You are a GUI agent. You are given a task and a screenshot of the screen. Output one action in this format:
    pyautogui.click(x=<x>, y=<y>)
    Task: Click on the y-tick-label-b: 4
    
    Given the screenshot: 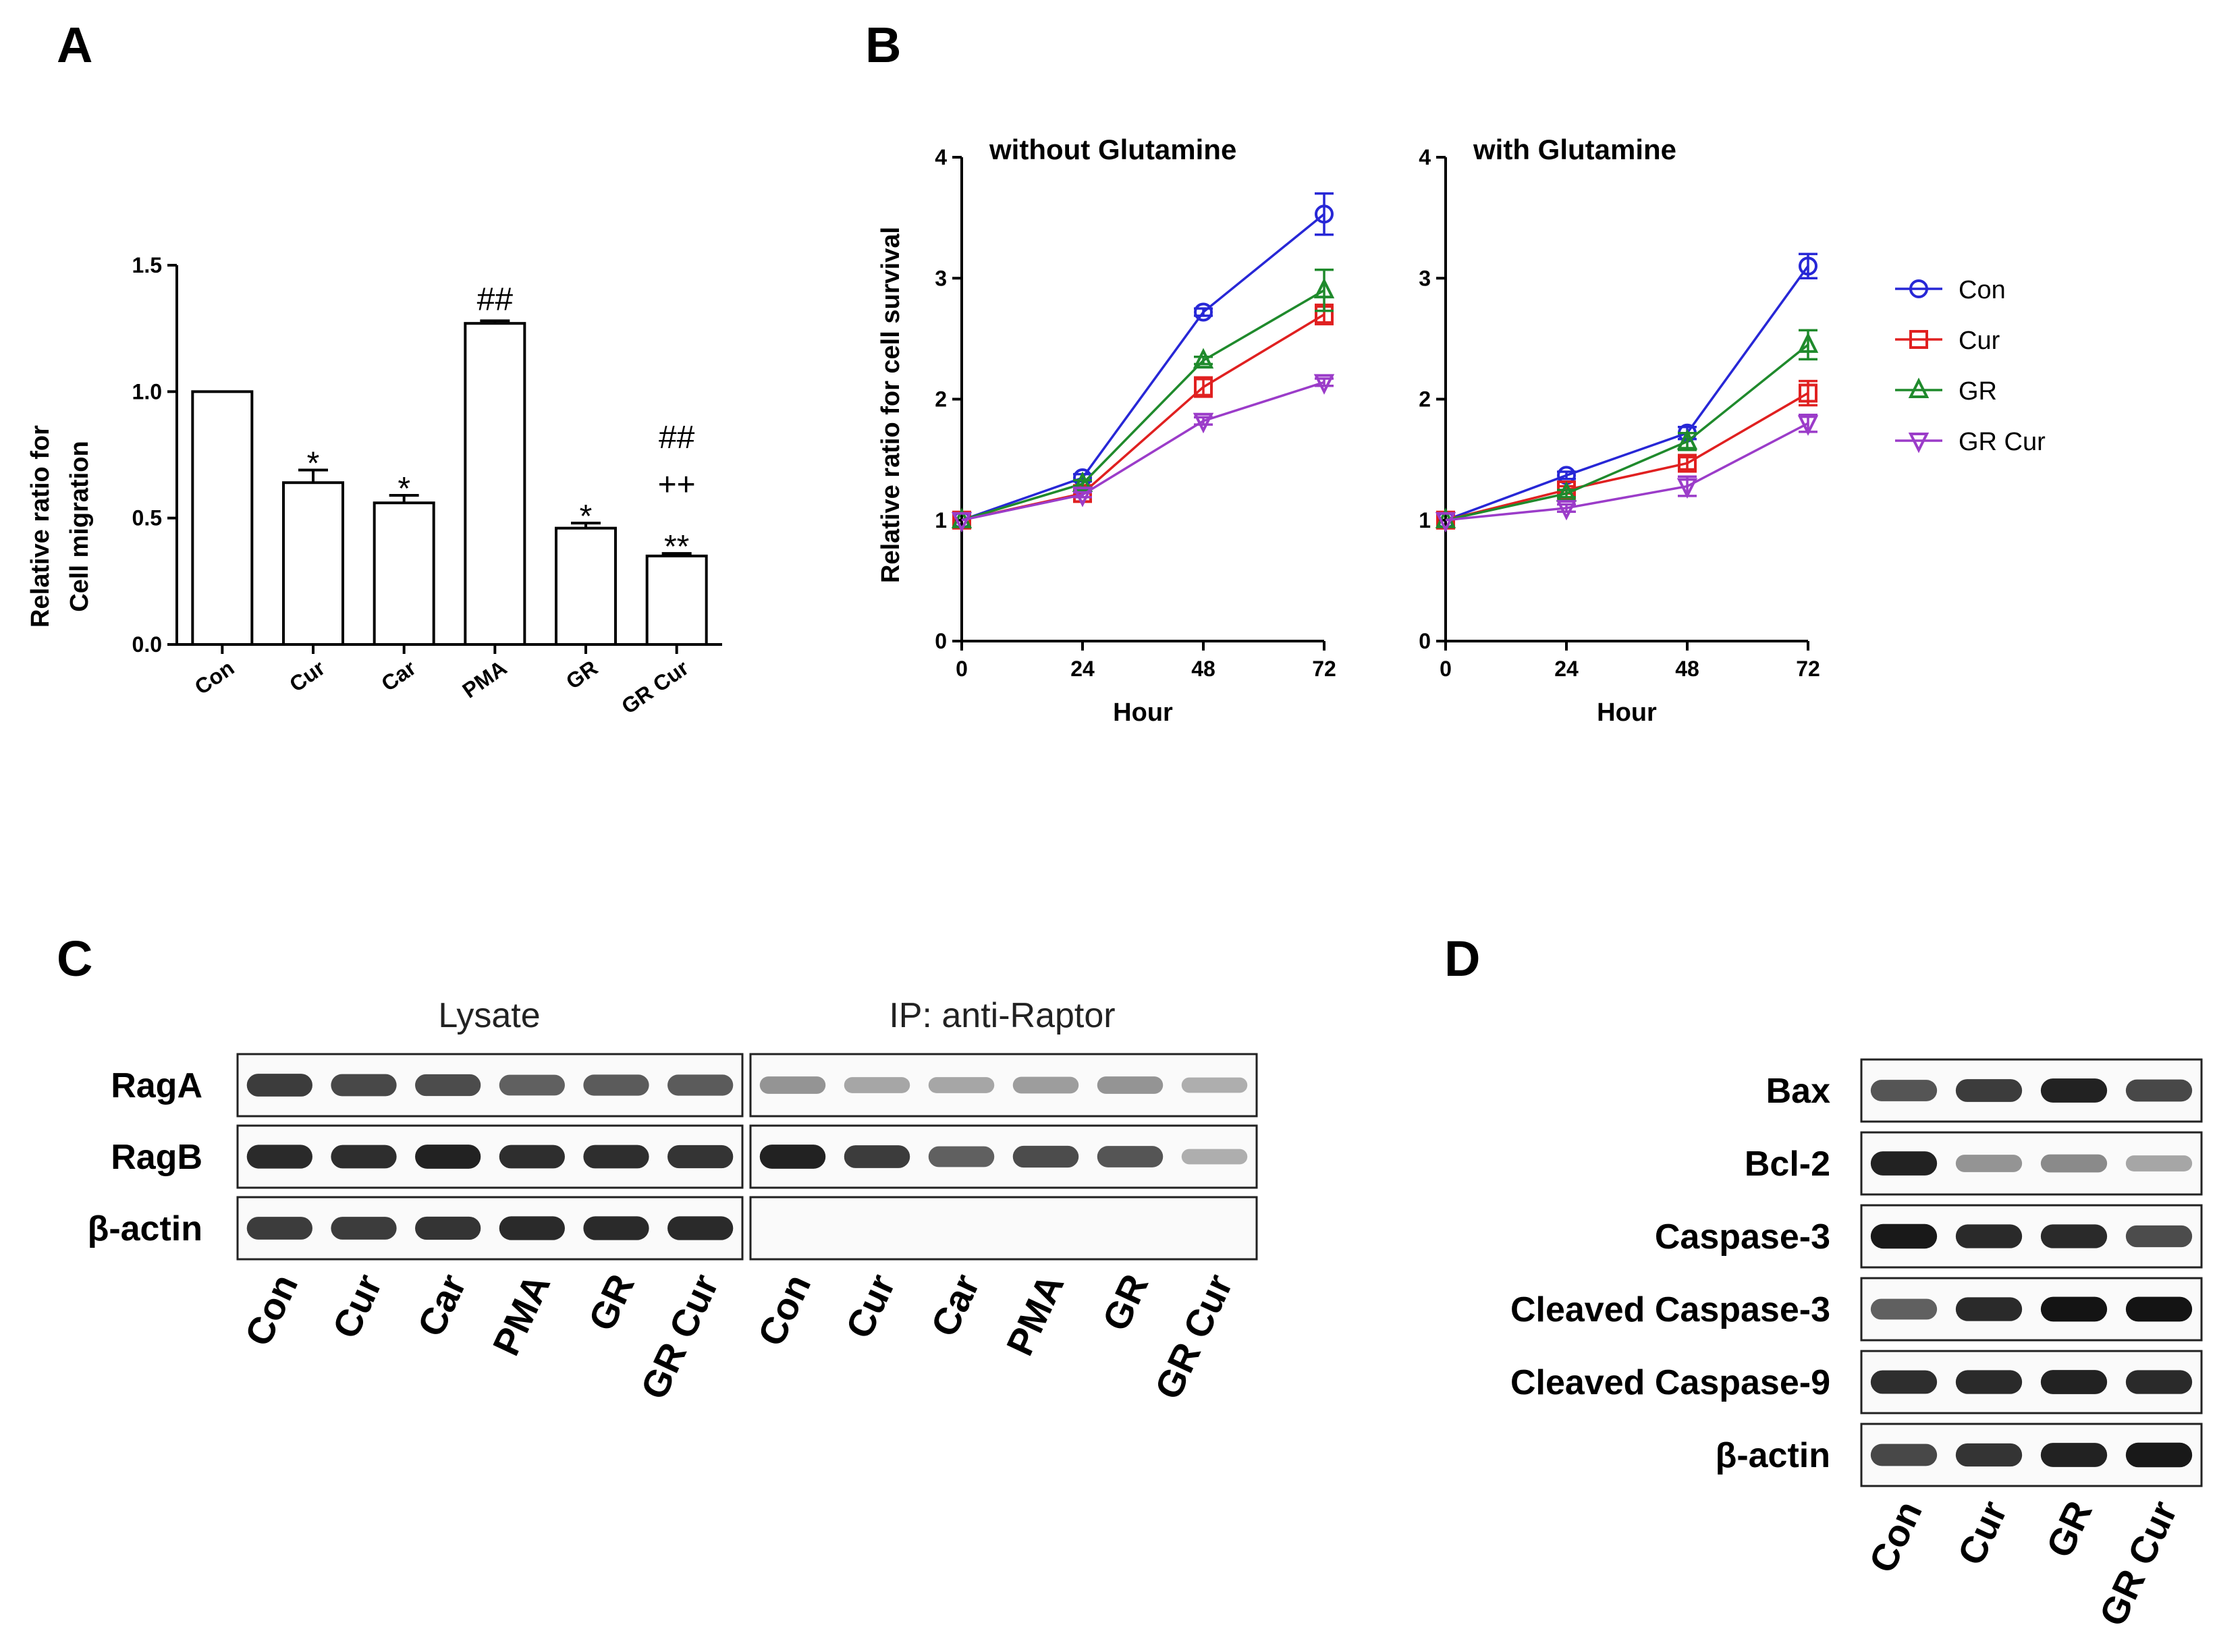 What is the action you would take?
    pyautogui.click(x=1425, y=157)
    